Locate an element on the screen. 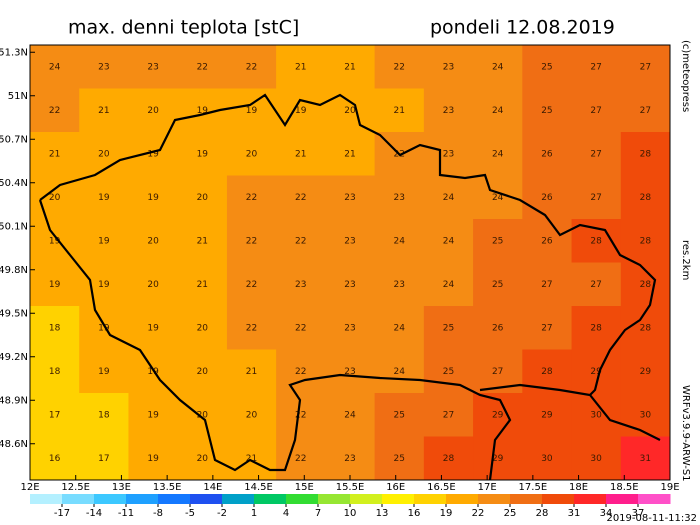 The height and width of the screenshot is (525, 700). x-tick-label: 17.5E is located at coordinates (533, 487).